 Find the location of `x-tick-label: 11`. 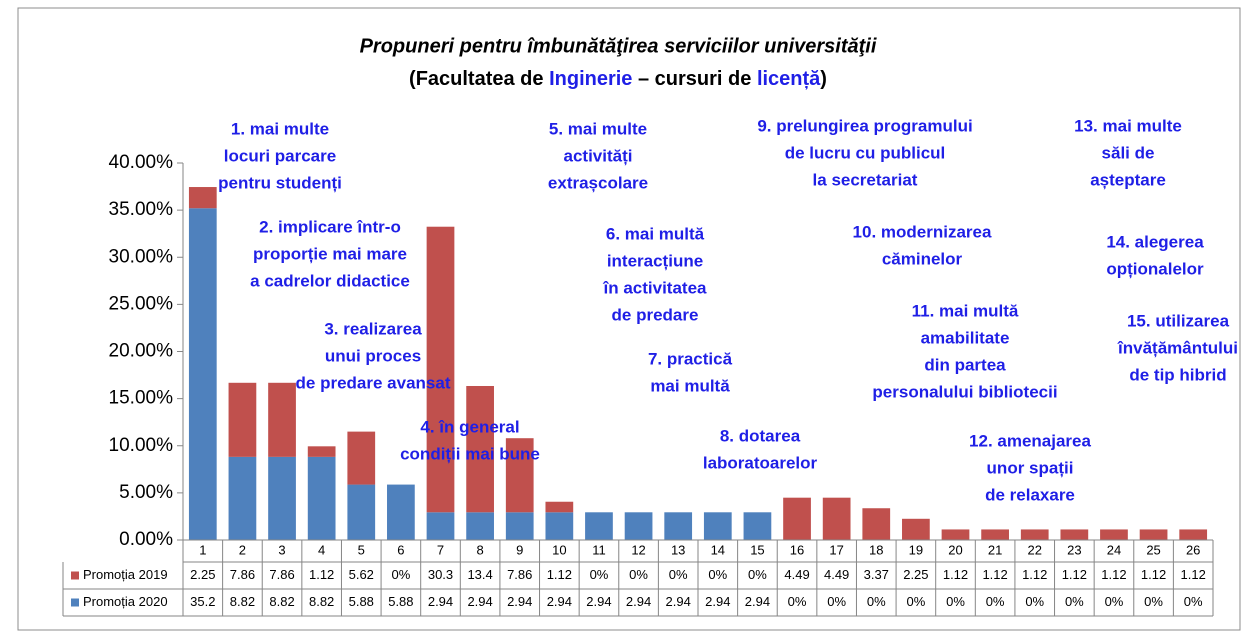

x-tick-label: 11 is located at coordinates (599, 549).